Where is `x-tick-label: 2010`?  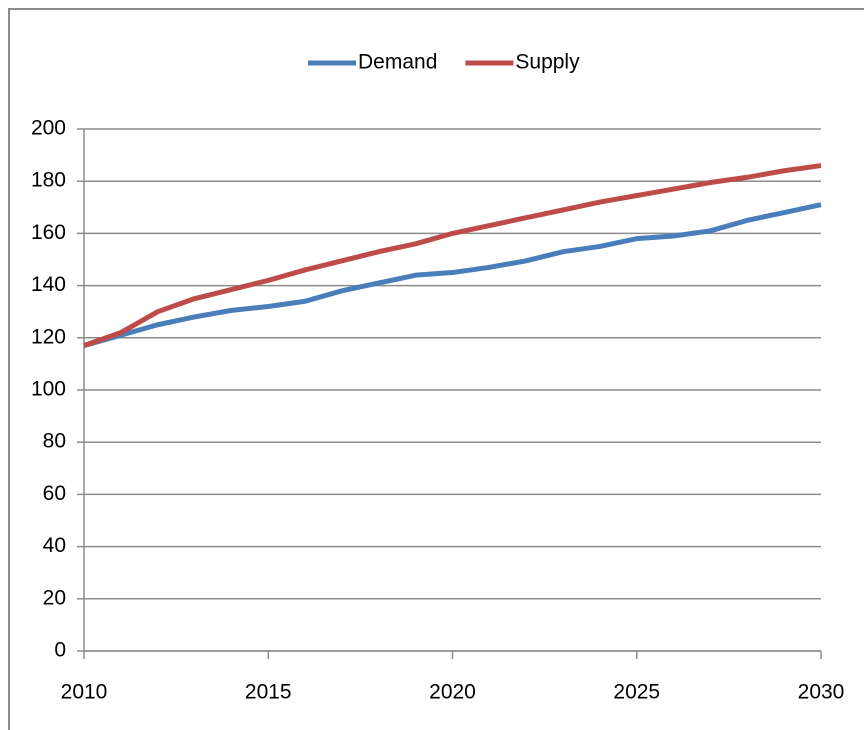
x-tick-label: 2010 is located at coordinates (84, 692).